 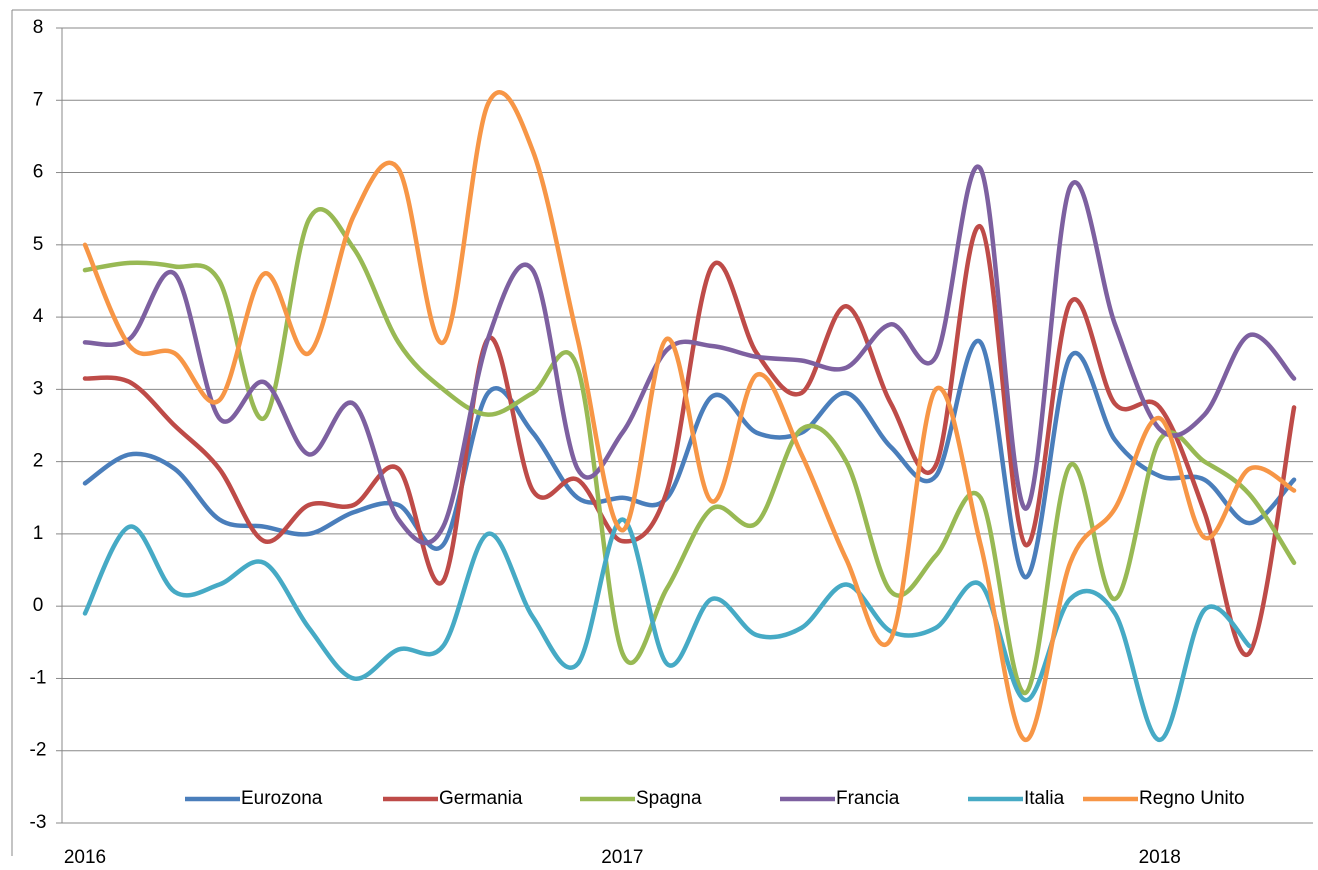 I want to click on y-tick-label: 4, so click(x=38, y=316).